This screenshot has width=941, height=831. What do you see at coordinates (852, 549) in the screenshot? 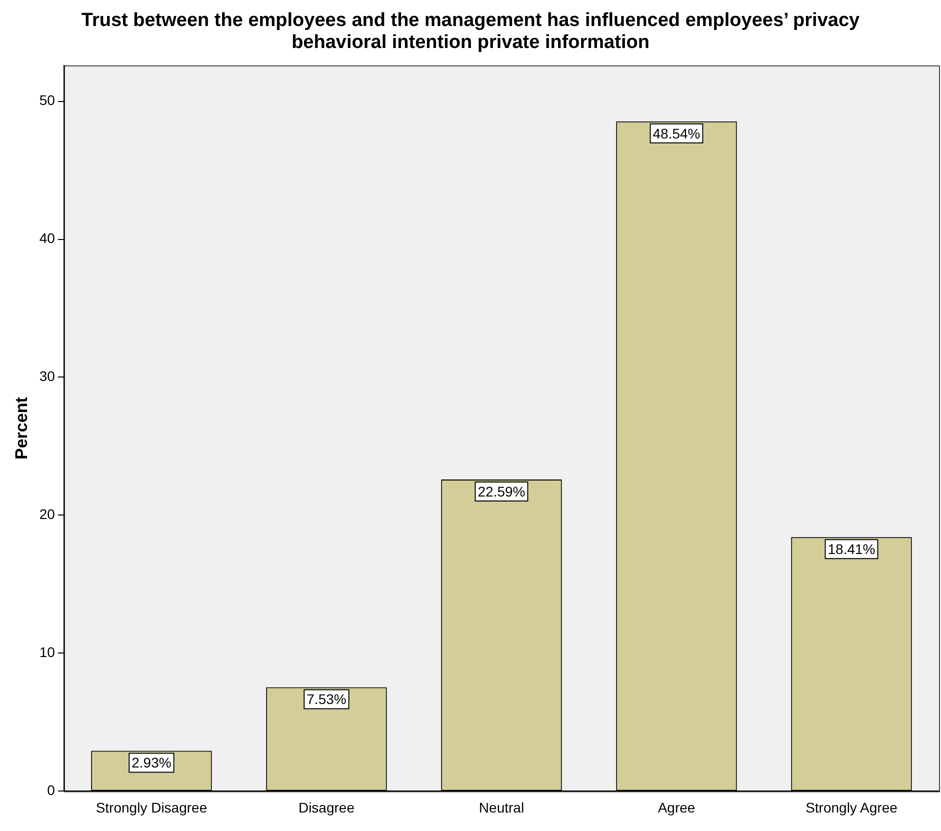
I see `data-label: 18.41%` at bounding box center [852, 549].